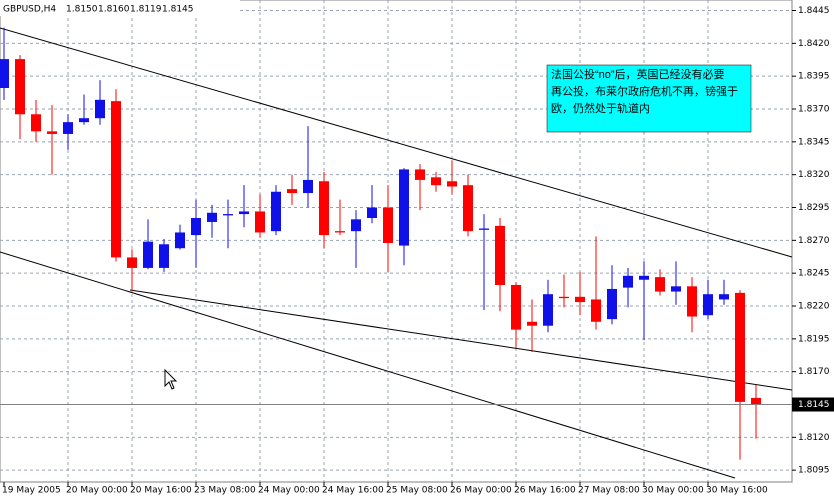 The height and width of the screenshot is (496, 834). I want to click on annotation-line: 再公投，布莱尔政府危机不再，镑强于, so click(644, 91).